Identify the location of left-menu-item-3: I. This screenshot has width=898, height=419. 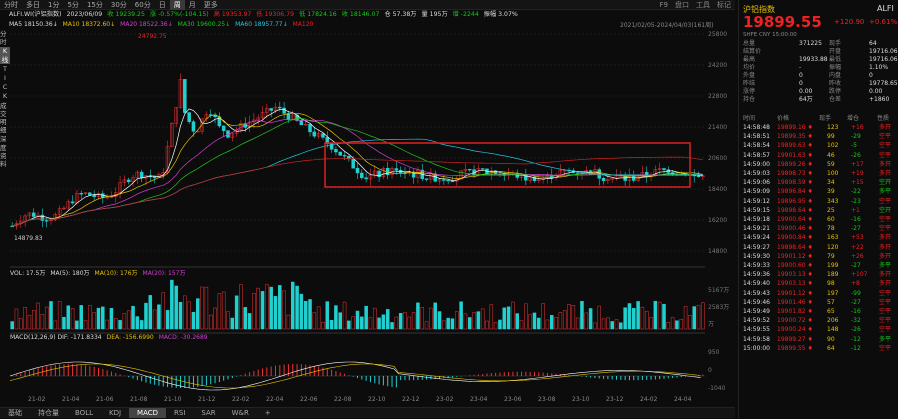
(5, 78).